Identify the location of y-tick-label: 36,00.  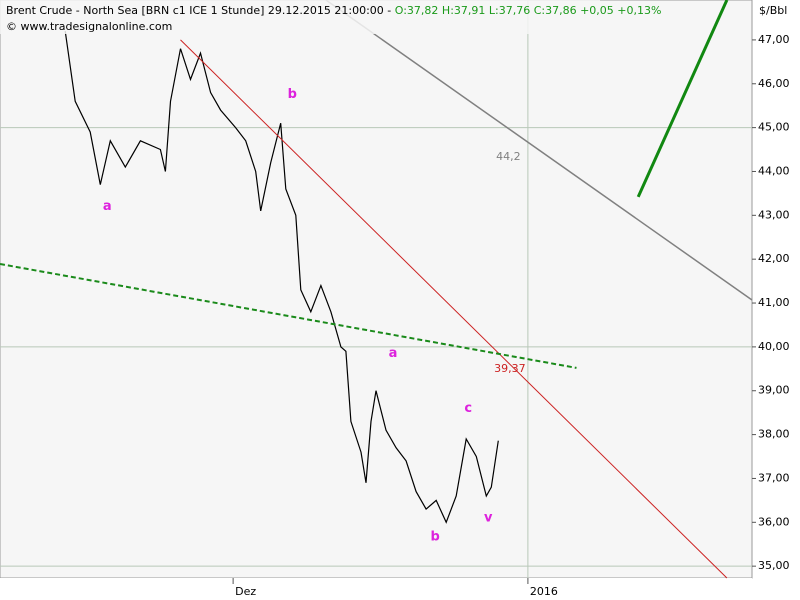
(774, 521).